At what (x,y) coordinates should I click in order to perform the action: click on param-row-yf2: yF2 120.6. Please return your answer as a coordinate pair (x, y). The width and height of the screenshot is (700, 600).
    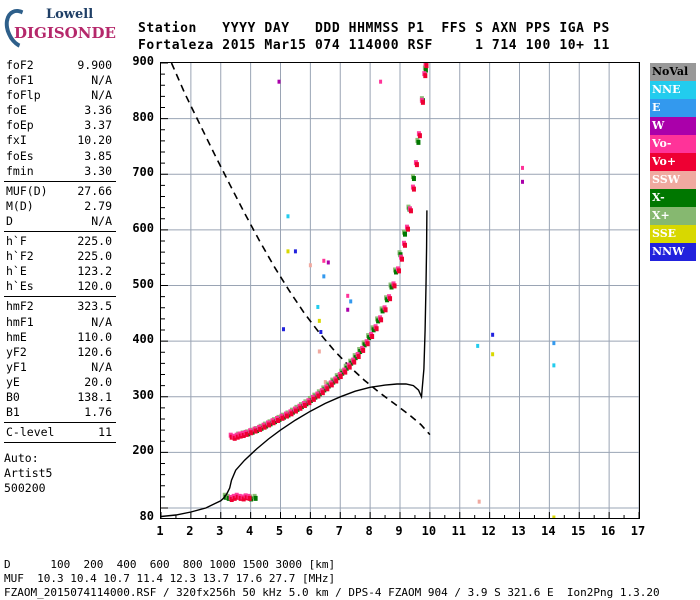
    Looking at the image, I should click on (60, 352).